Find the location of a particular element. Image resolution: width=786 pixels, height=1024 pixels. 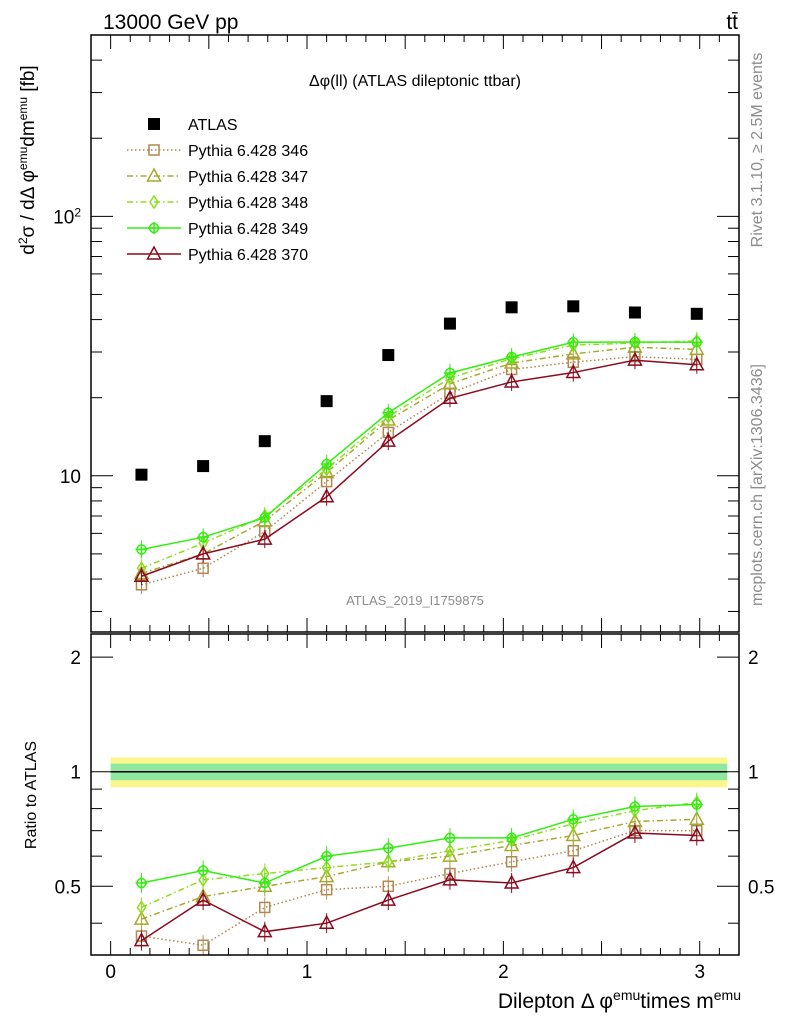

ratio-ytick-label-right: 2 is located at coordinates (753, 658).